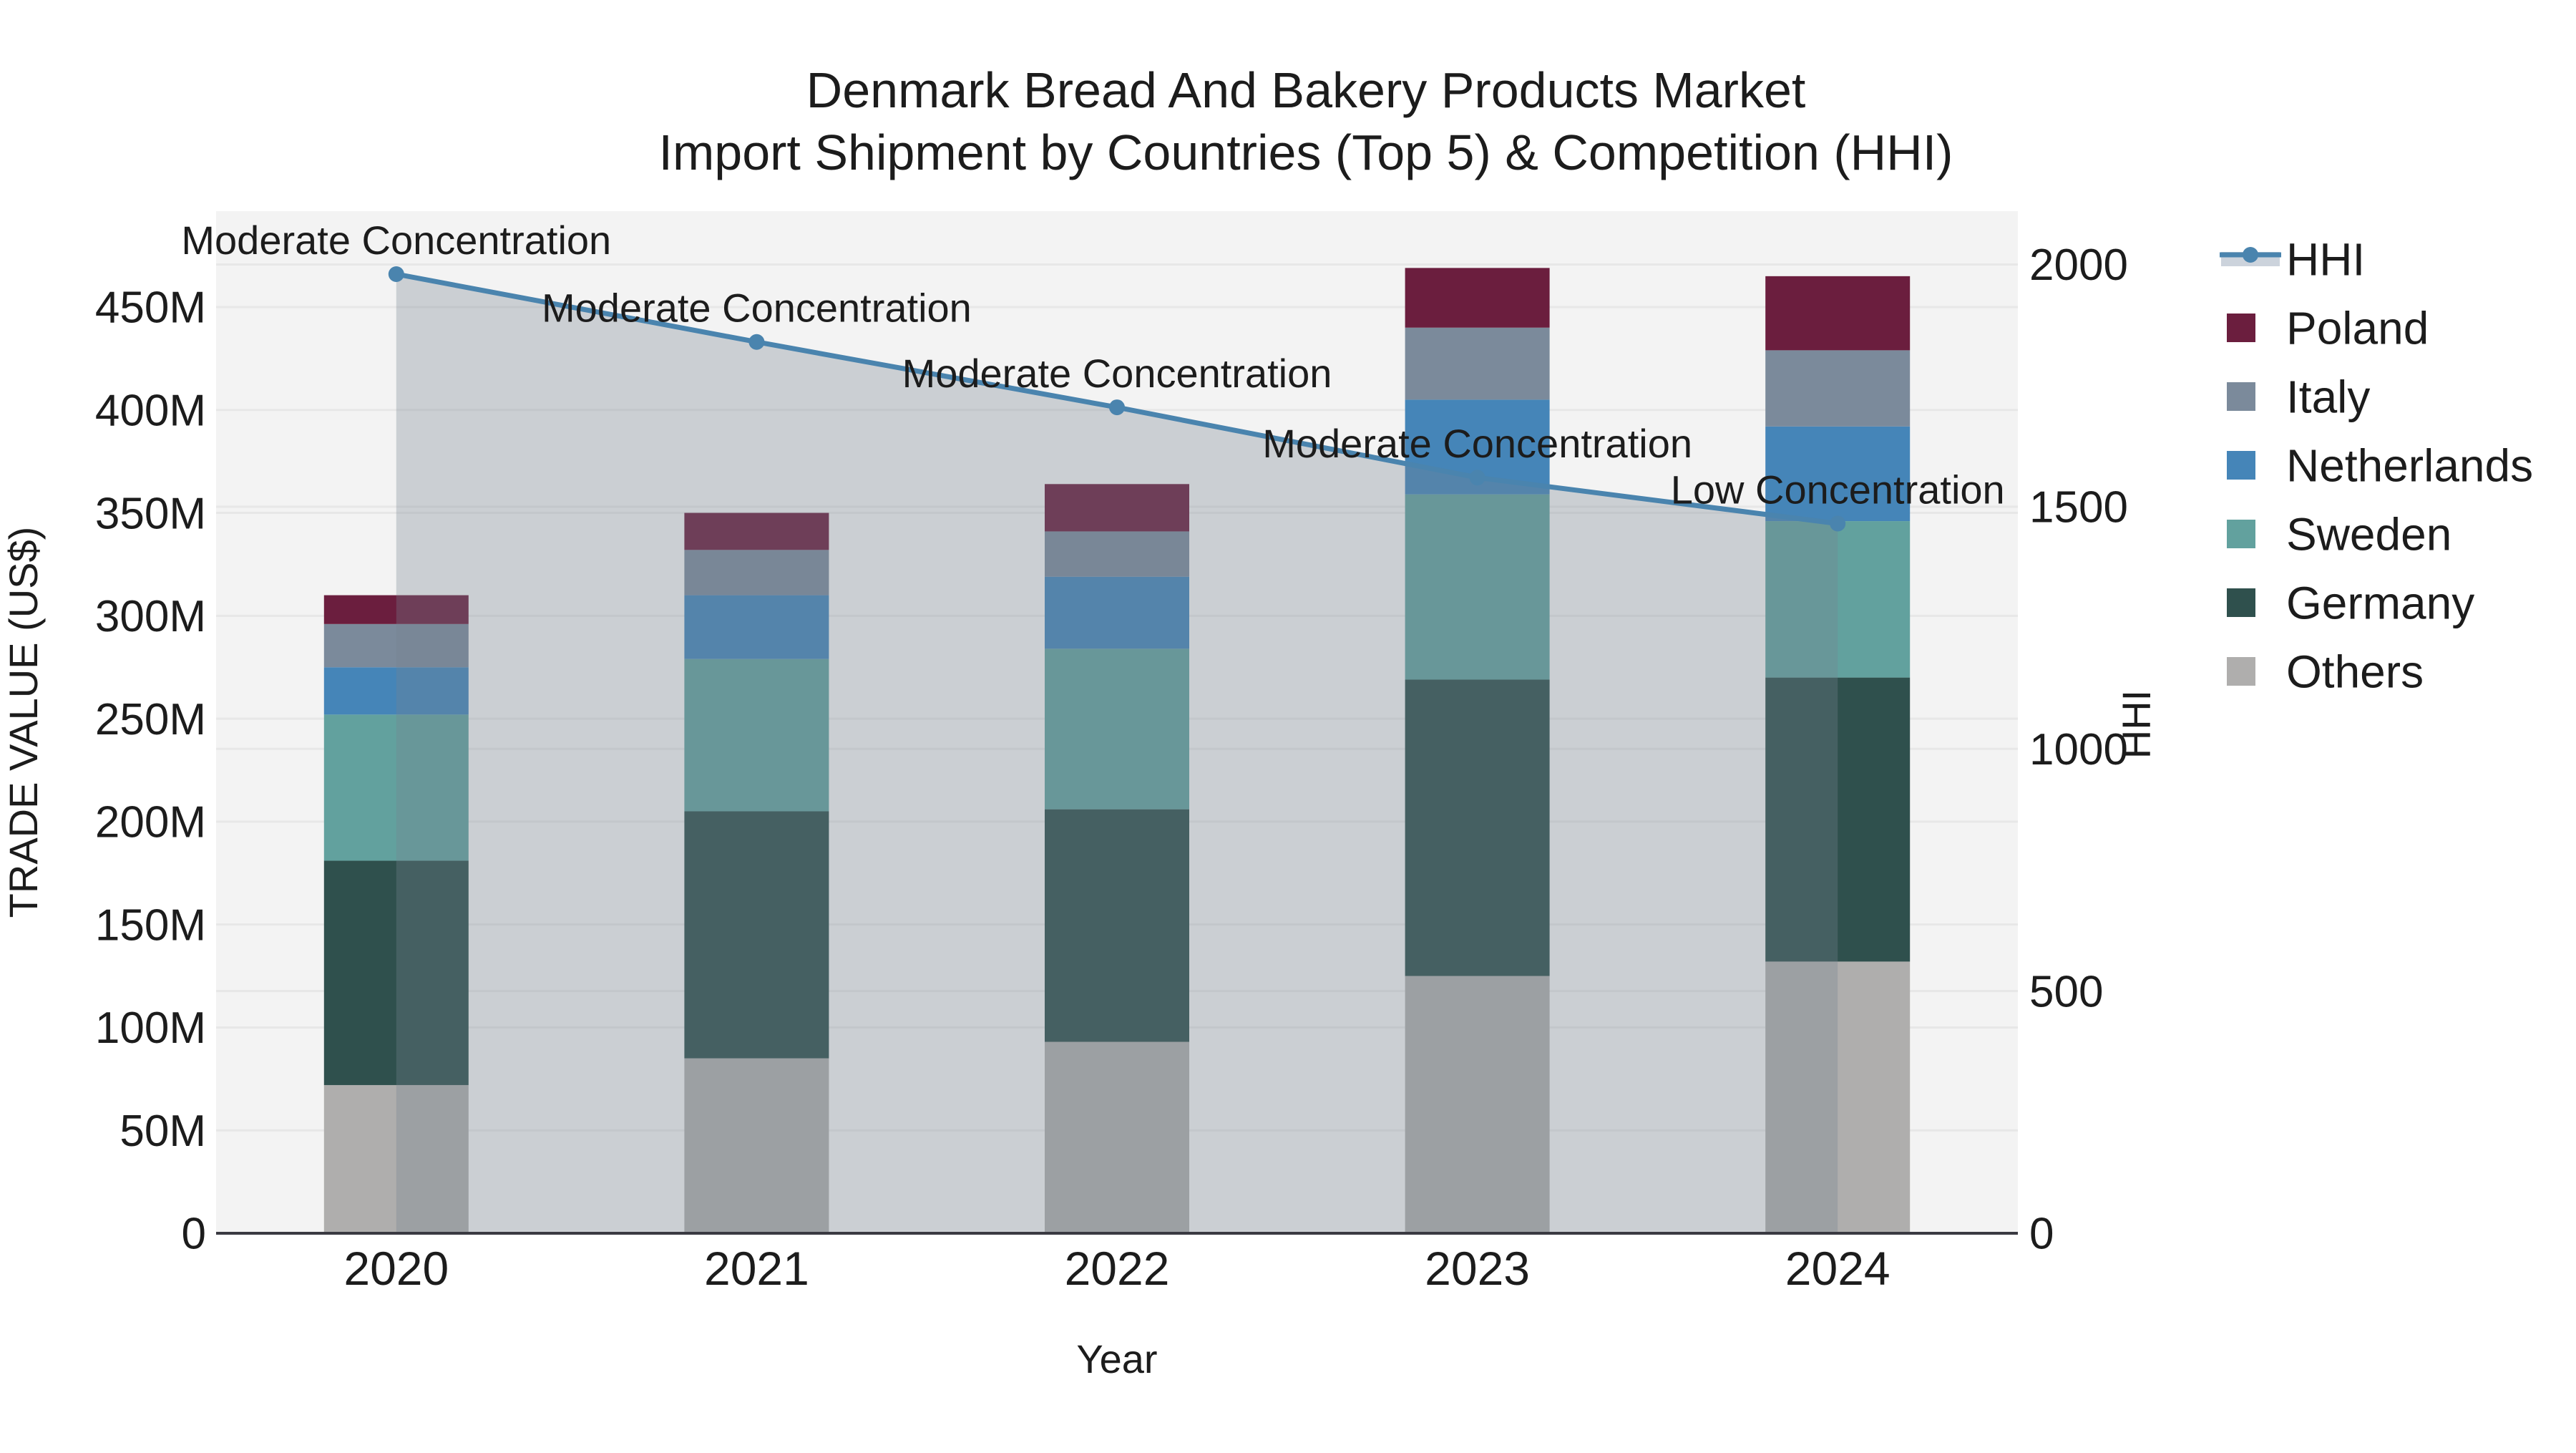 This screenshot has height=1453, width=2576. What do you see at coordinates (396, 1158) in the screenshot?
I see `bar-2020-others` at bounding box center [396, 1158].